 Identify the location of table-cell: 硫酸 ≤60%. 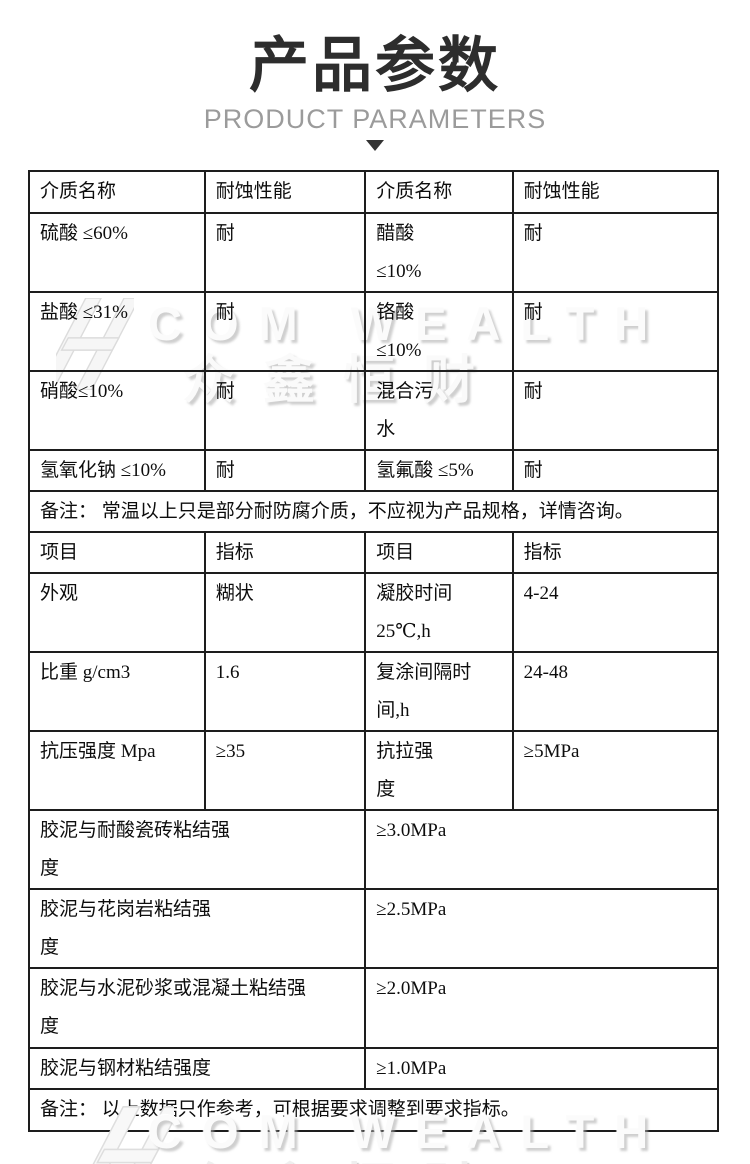
(117, 252).